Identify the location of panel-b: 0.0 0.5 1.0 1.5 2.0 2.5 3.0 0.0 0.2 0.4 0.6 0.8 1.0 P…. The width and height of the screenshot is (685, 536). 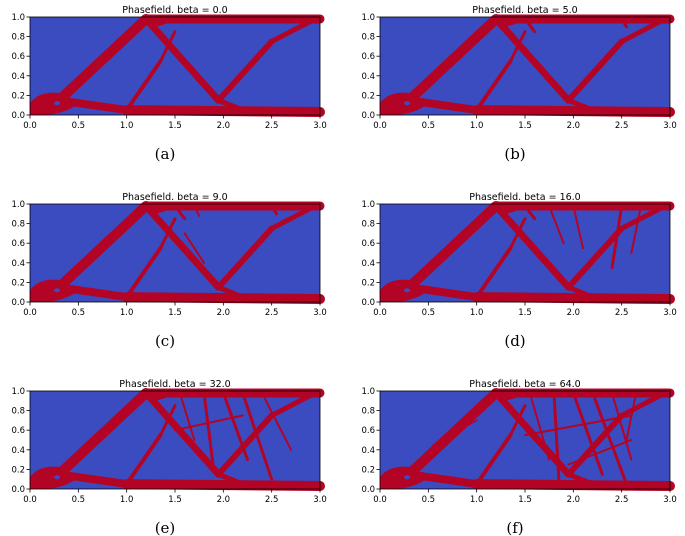
(518, 84).